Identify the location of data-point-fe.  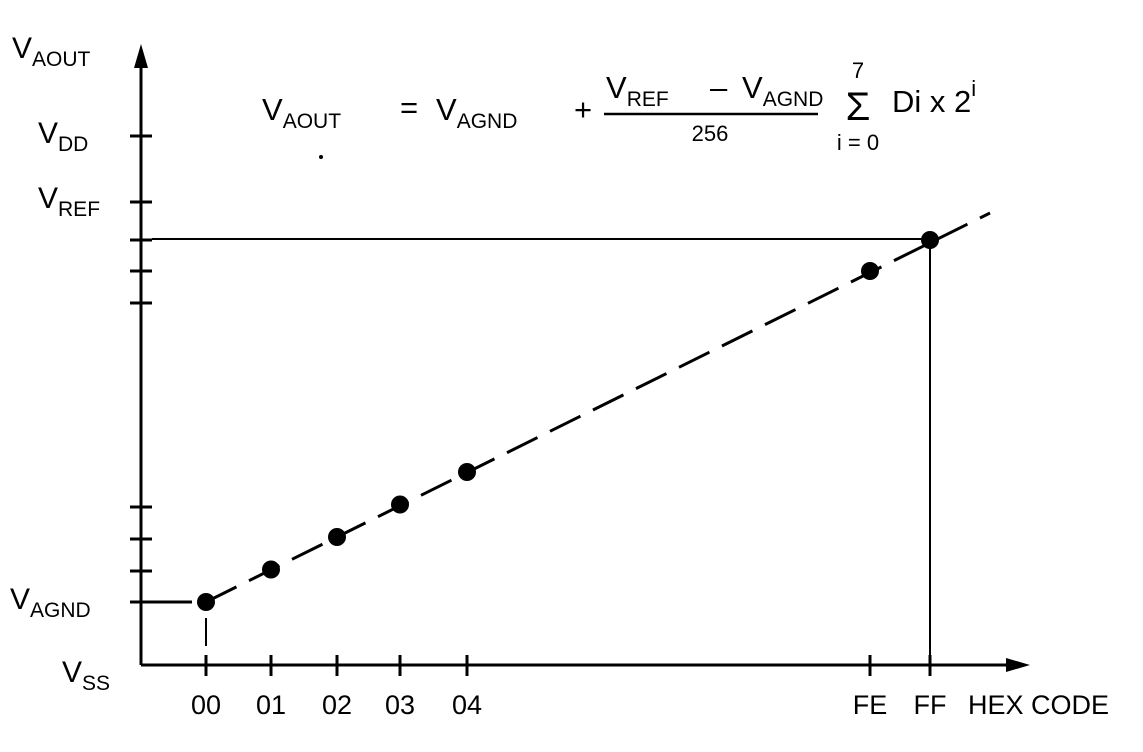
(870, 271).